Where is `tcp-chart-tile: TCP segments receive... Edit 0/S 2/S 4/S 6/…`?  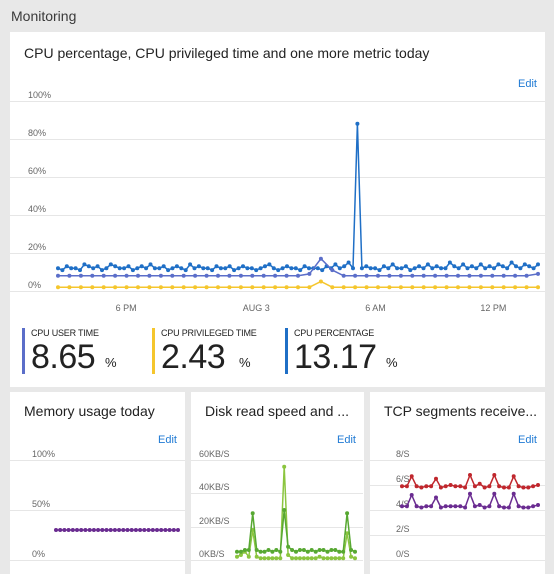
tcp-chart-tile: TCP segments receive... Edit 0/S 2/S 4/S 6/… is located at coordinates (457, 483).